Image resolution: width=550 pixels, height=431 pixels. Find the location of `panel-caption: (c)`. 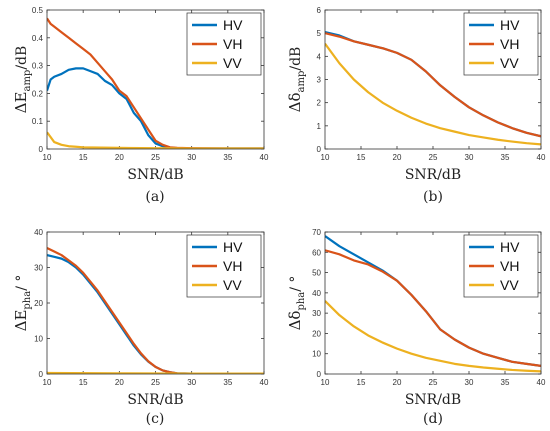

panel-caption: (c) is located at coordinates (155, 419).